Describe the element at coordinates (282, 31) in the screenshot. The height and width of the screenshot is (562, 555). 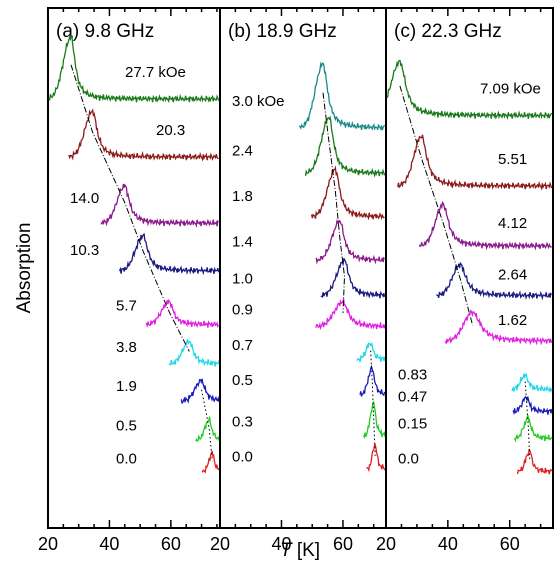
I see `panel-title: (b) 18.9 GHz` at that location.